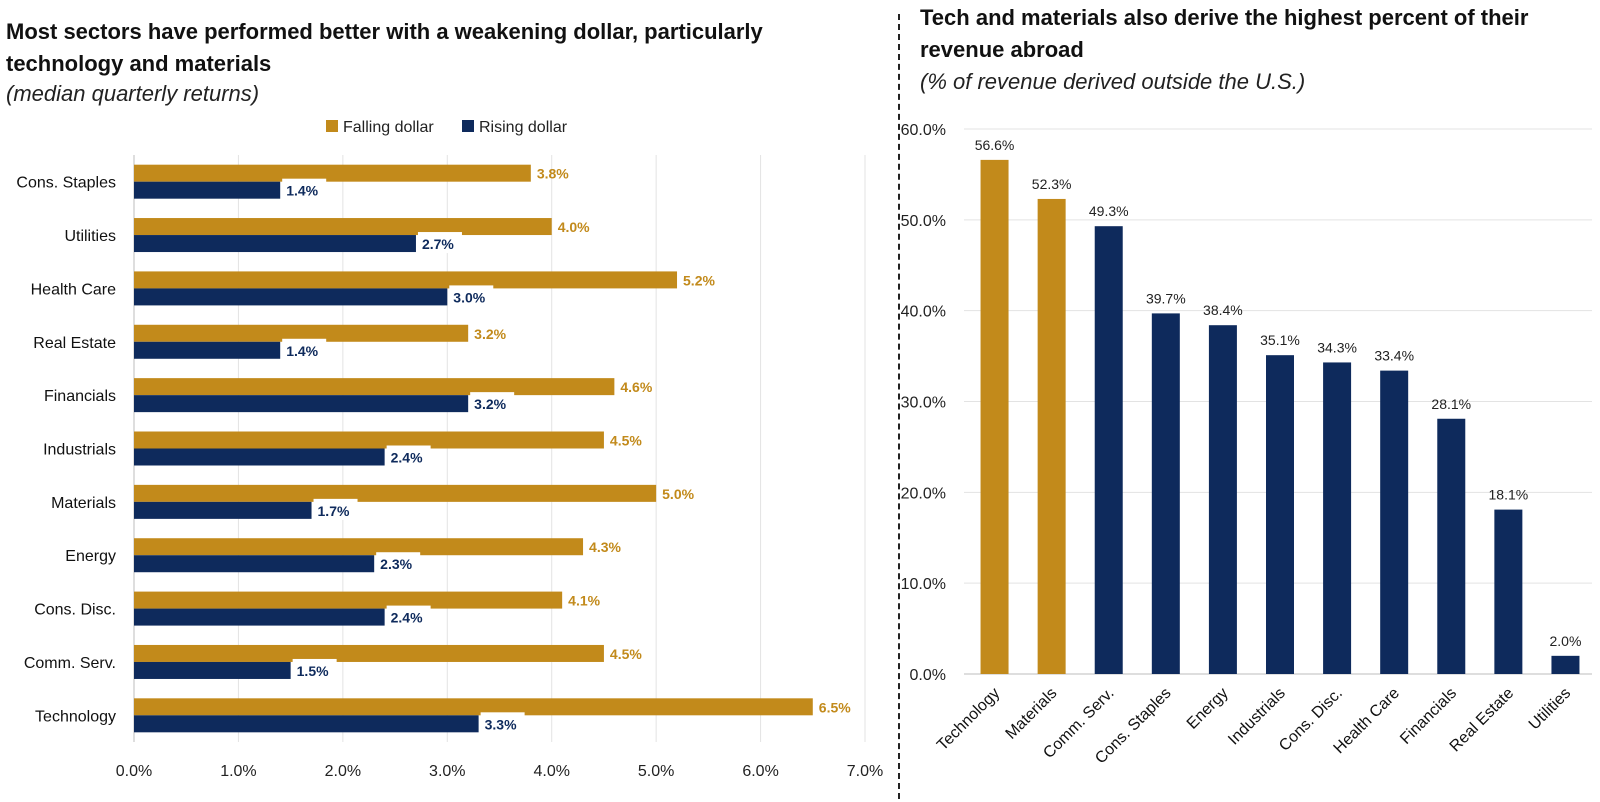 The width and height of the screenshot is (1600, 802). Describe the element at coordinates (74, 343) in the screenshot. I see `category-label: Real Estate` at that location.